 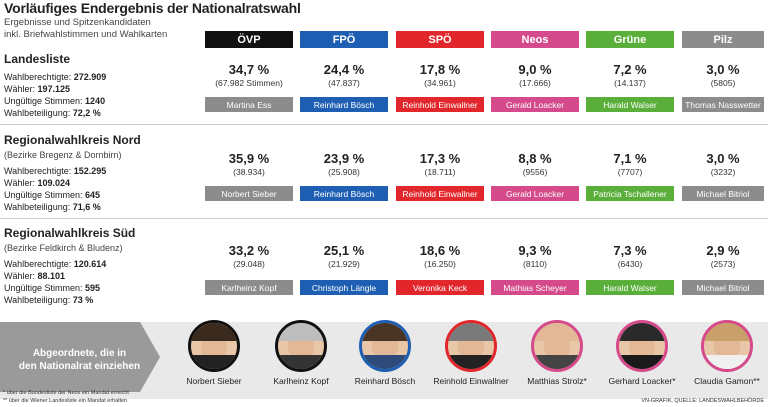 What do you see at coordinates (723, 264) in the screenshot?
I see `result-votes: (2573)` at bounding box center [723, 264].